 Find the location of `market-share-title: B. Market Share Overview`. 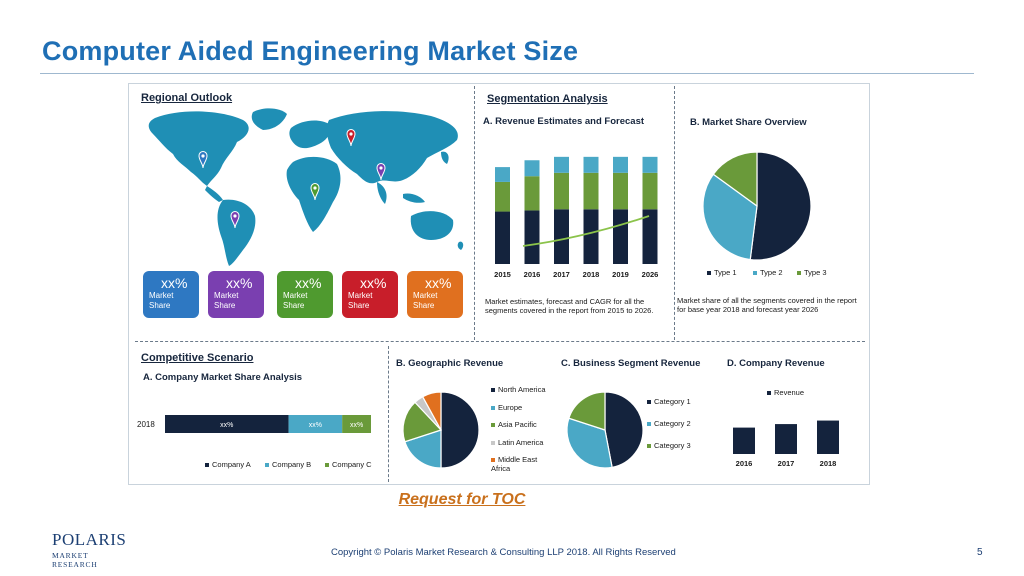

market-share-title: B. Market Share Overview is located at coordinates (748, 122).